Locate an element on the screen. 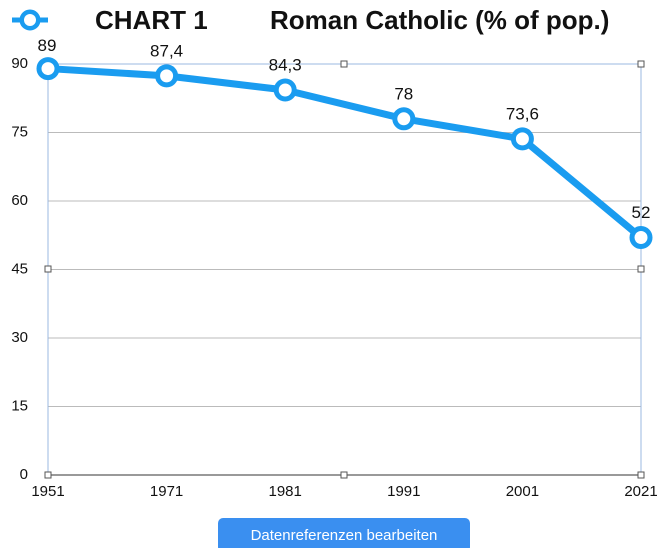  button-label: Datenreferenzen bearbeiten is located at coordinates (344, 535).